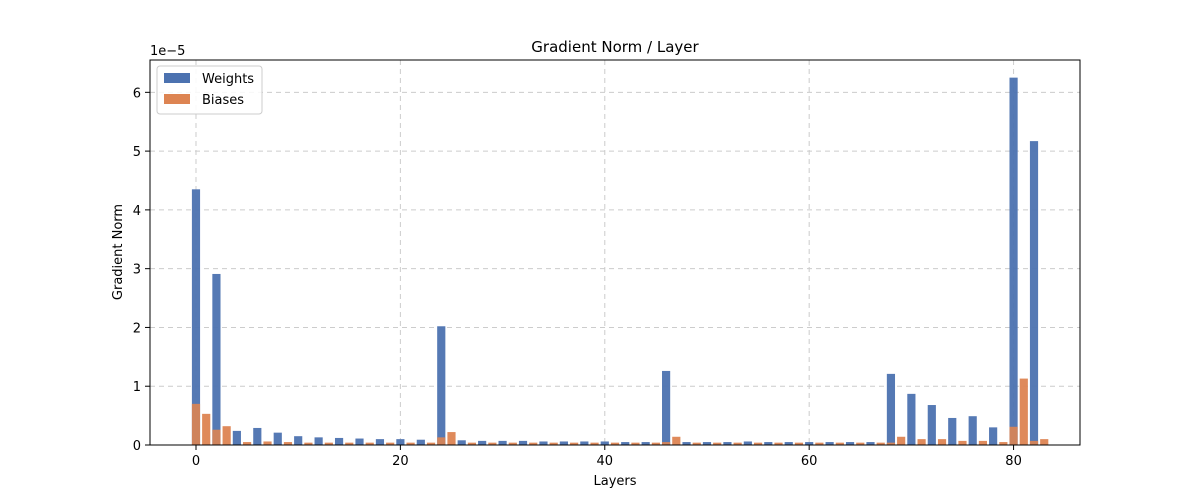 The image size is (1200, 500). Describe the element at coordinates (137, 211) in the screenshot. I see `y-tick-label: 4` at that location.